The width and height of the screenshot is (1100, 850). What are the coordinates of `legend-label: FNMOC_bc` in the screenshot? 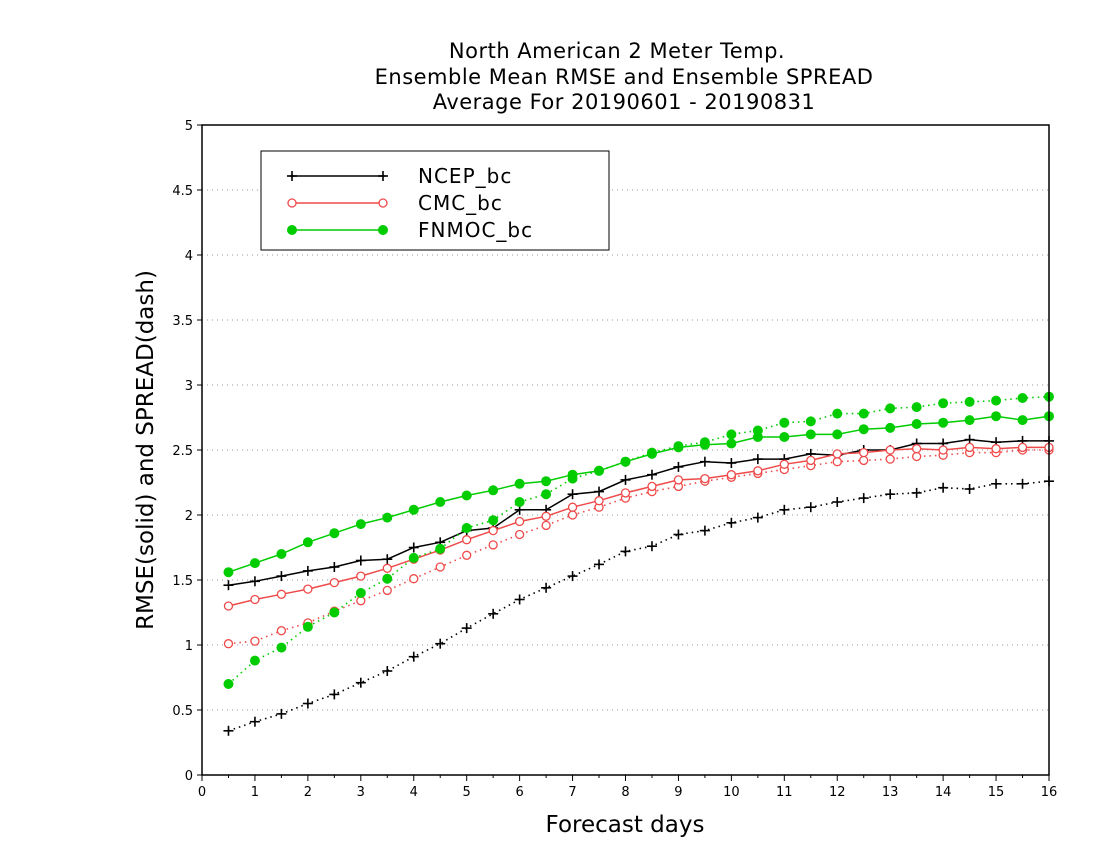 It's located at (475, 230).